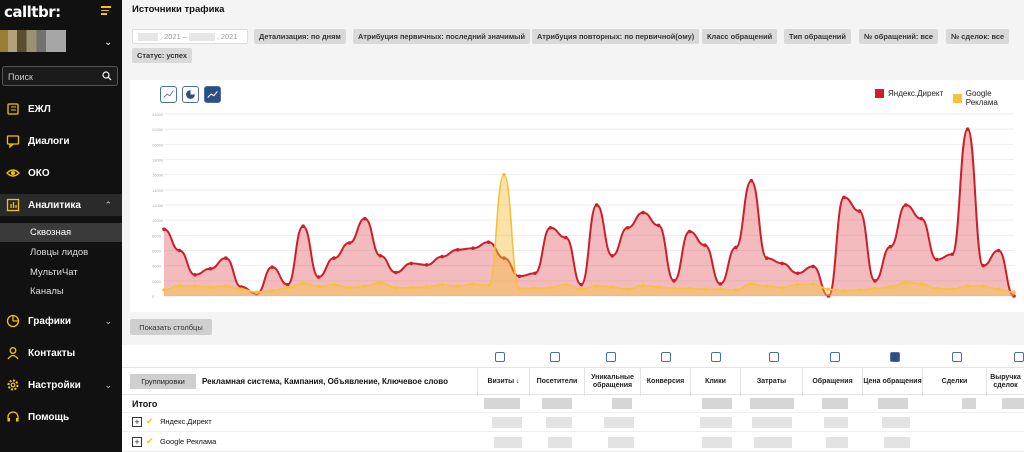  I want to click on expand-icon: +, so click(137, 442).